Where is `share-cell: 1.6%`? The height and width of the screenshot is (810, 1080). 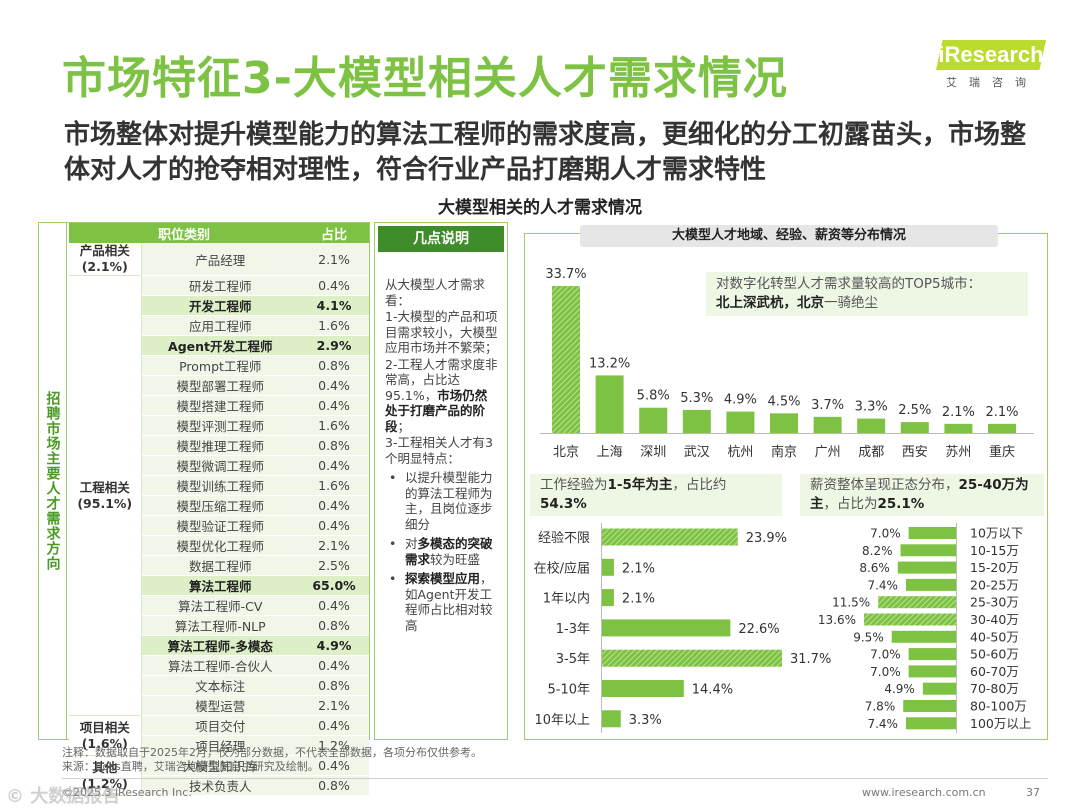
share-cell: 1.6% is located at coordinates (334, 325).